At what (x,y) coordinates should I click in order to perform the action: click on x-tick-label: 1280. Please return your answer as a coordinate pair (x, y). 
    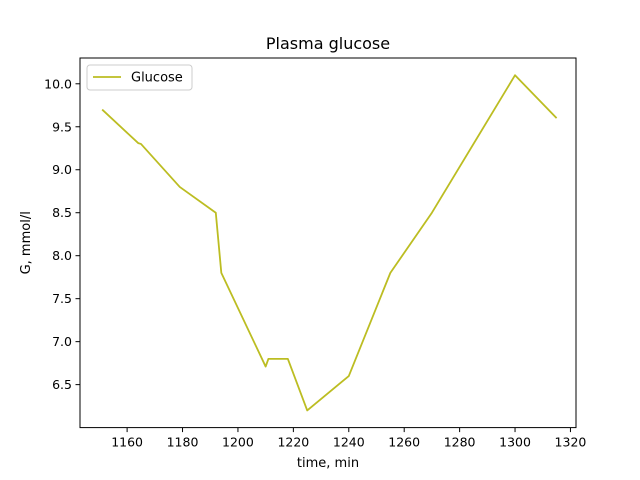
    Looking at the image, I should click on (460, 442).